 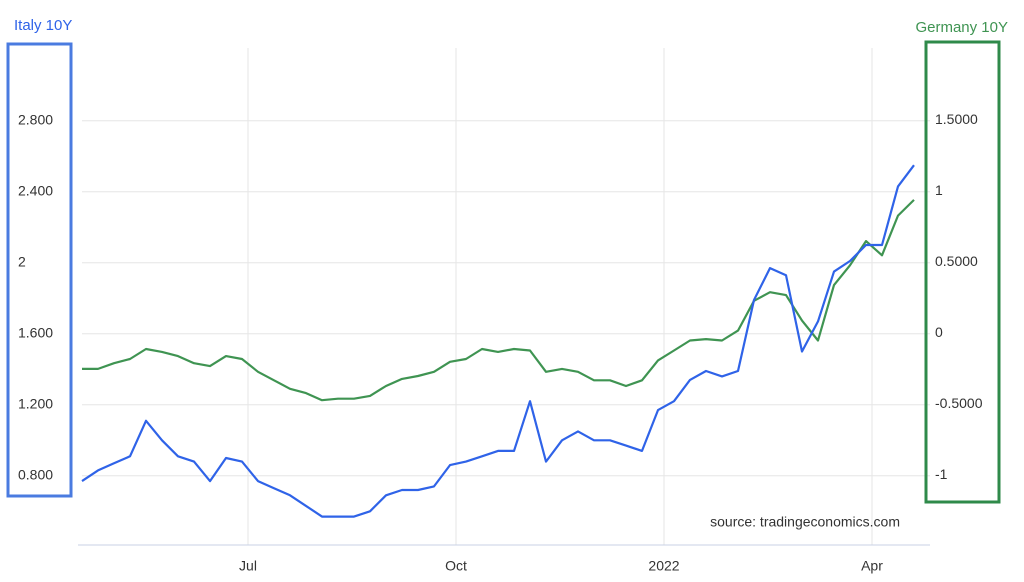 What do you see at coordinates (248, 566) in the screenshot?
I see `x-tick-label: Jul` at bounding box center [248, 566].